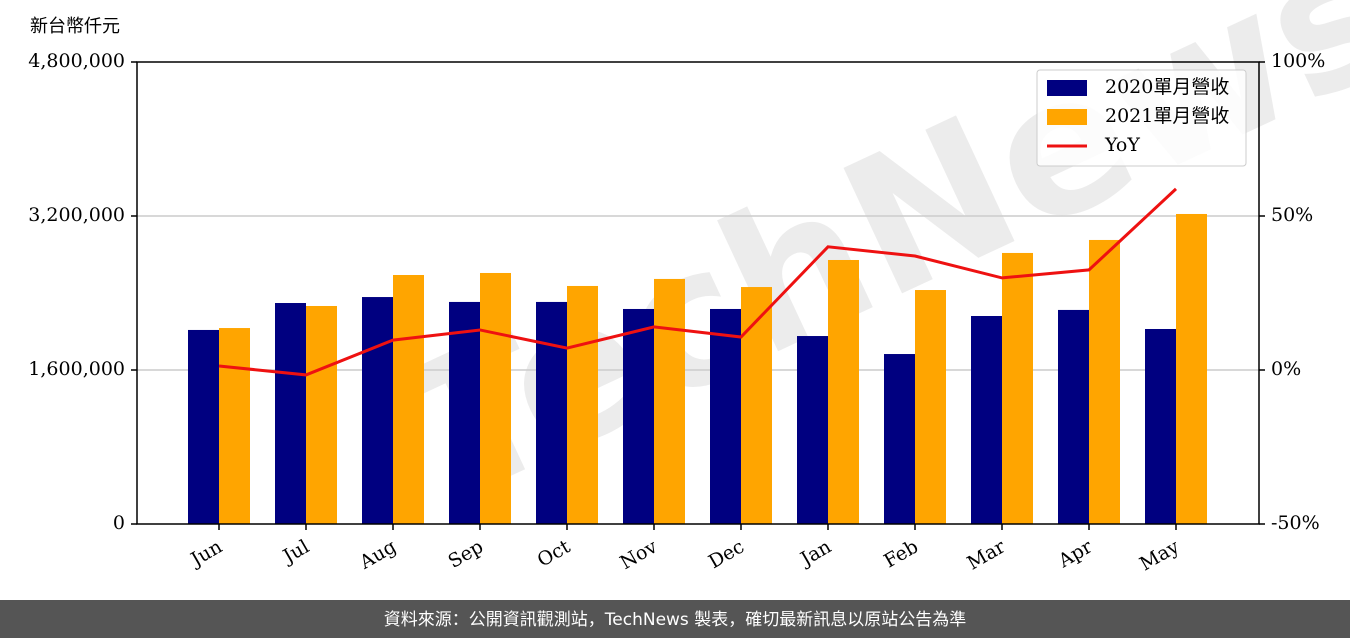 The height and width of the screenshot is (642, 1350). Describe the element at coordinates (1295, 523) in the screenshot. I see `y2-tick-label: -50%` at that location.